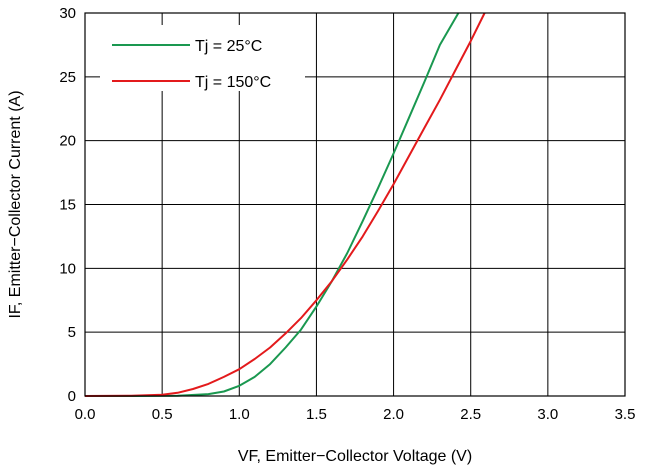  What do you see at coordinates (72, 396) in the screenshot?
I see `y-tick-label: 0` at bounding box center [72, 396].